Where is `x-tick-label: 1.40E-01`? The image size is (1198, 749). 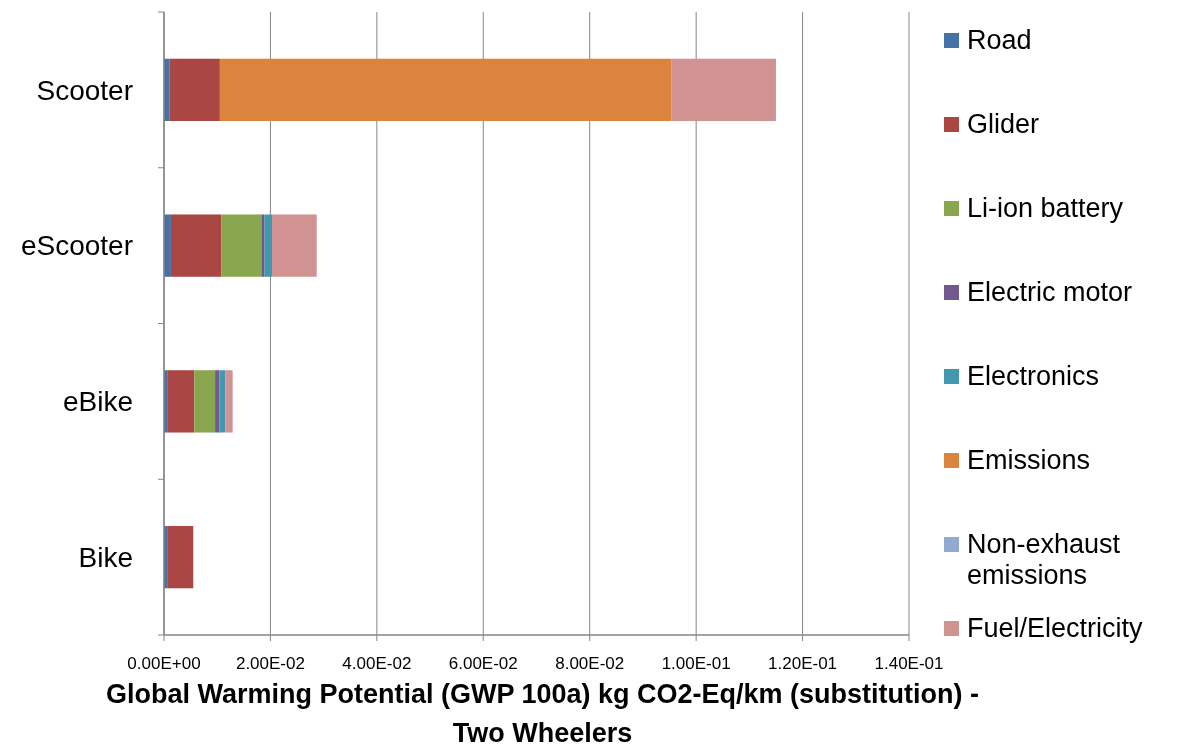 x-tick-label: 1.40E-01 is located at coordinates (909, 663).